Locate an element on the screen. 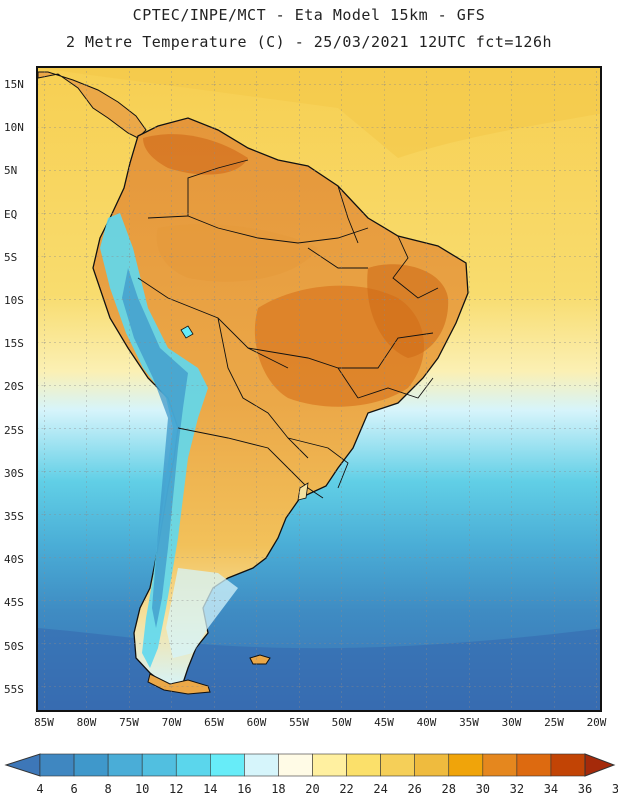  latitude-label: 10N is located at coordinates (14, 128).